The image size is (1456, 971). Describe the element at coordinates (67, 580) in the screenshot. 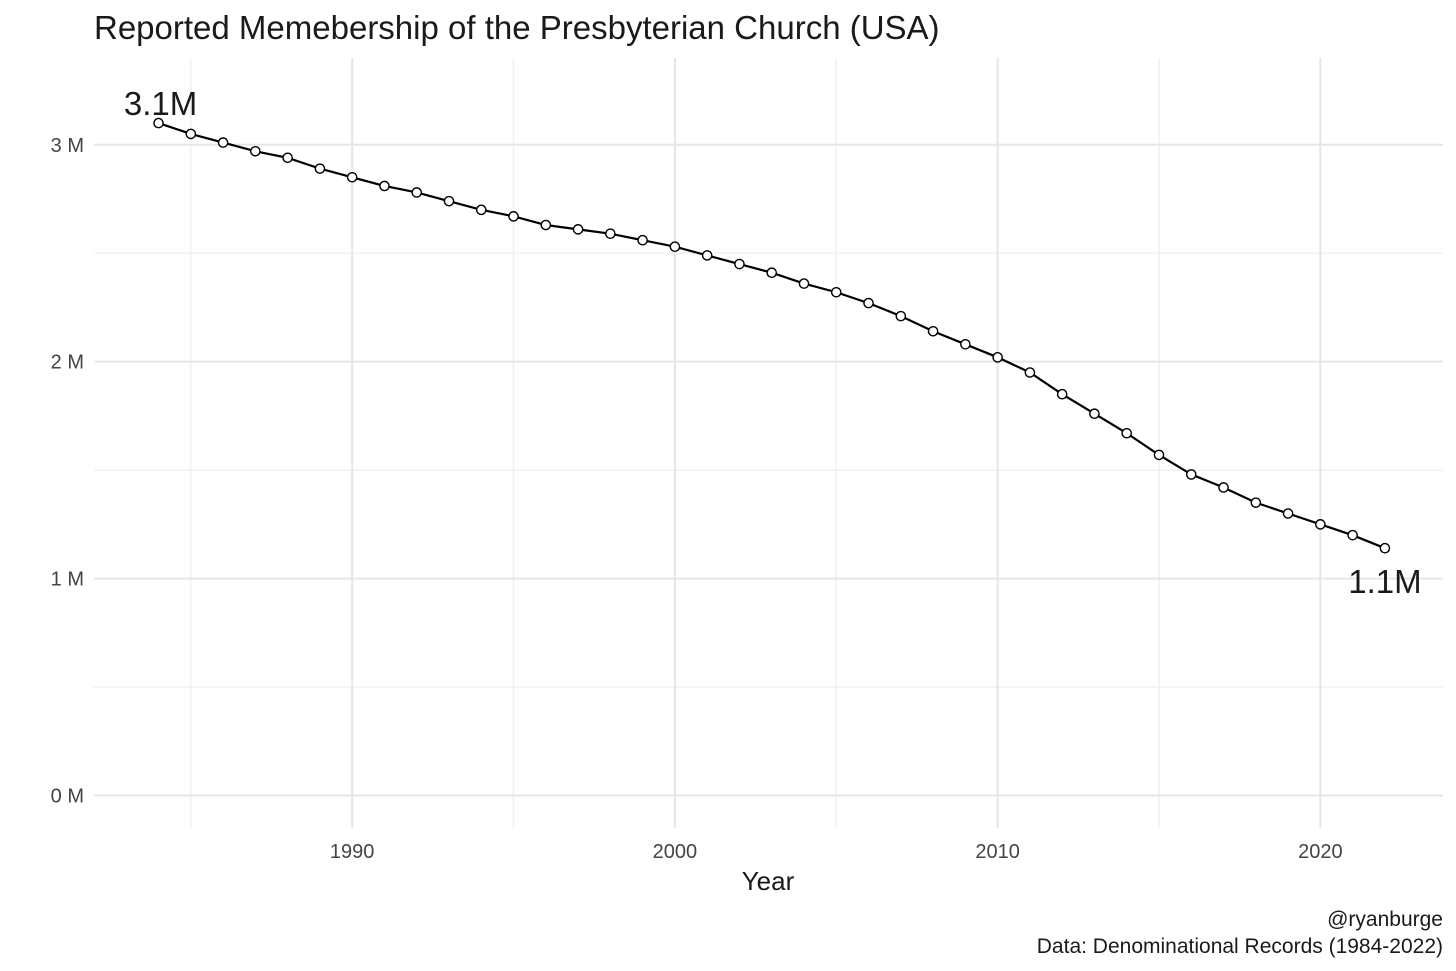

I see `y-tick-label: 1 M` at that location.